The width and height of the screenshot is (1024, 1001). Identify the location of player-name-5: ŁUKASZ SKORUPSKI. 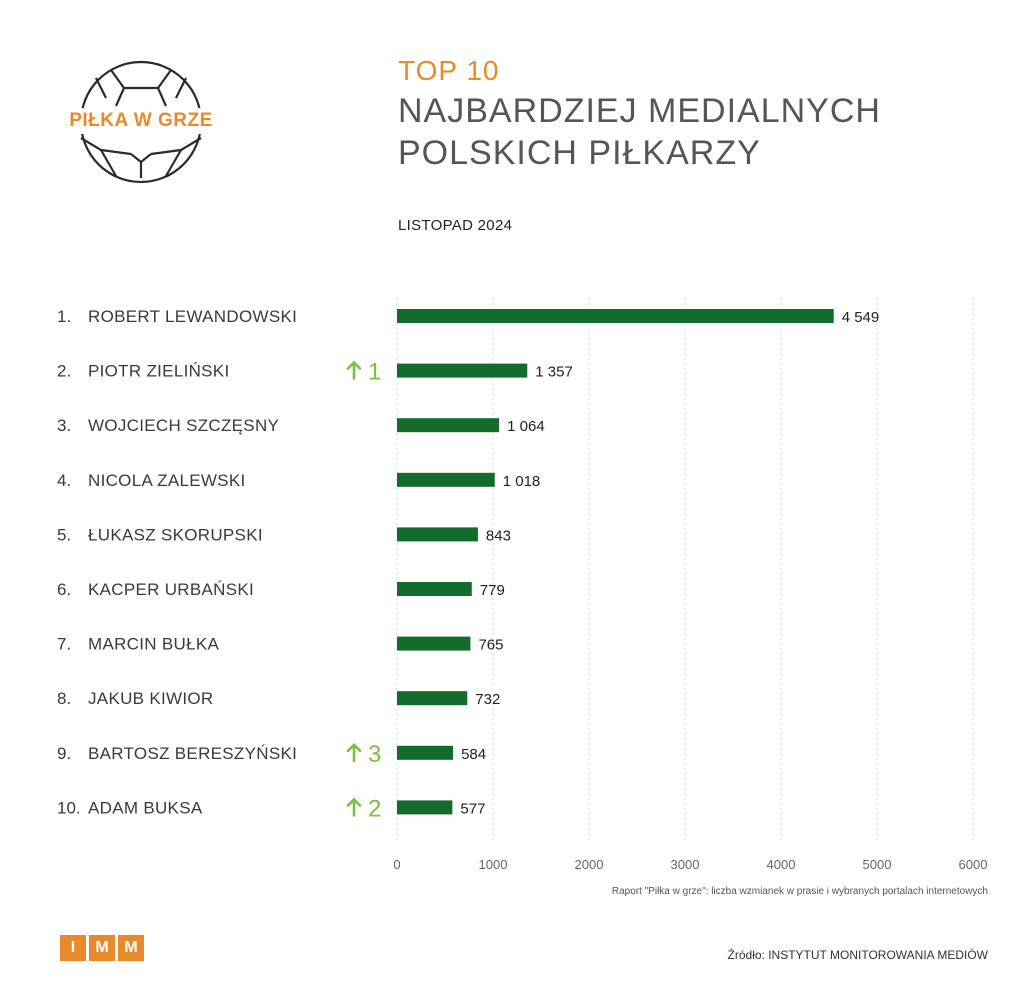
(175, 534).